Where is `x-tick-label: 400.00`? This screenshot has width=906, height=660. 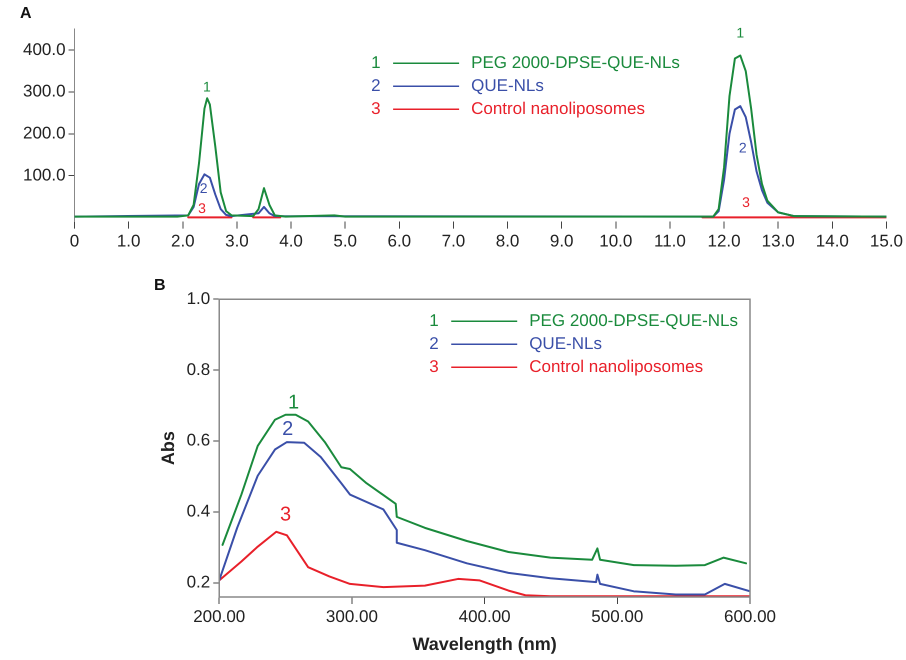 x-tick-label: 400.00 is located at coordinates (484, 616).